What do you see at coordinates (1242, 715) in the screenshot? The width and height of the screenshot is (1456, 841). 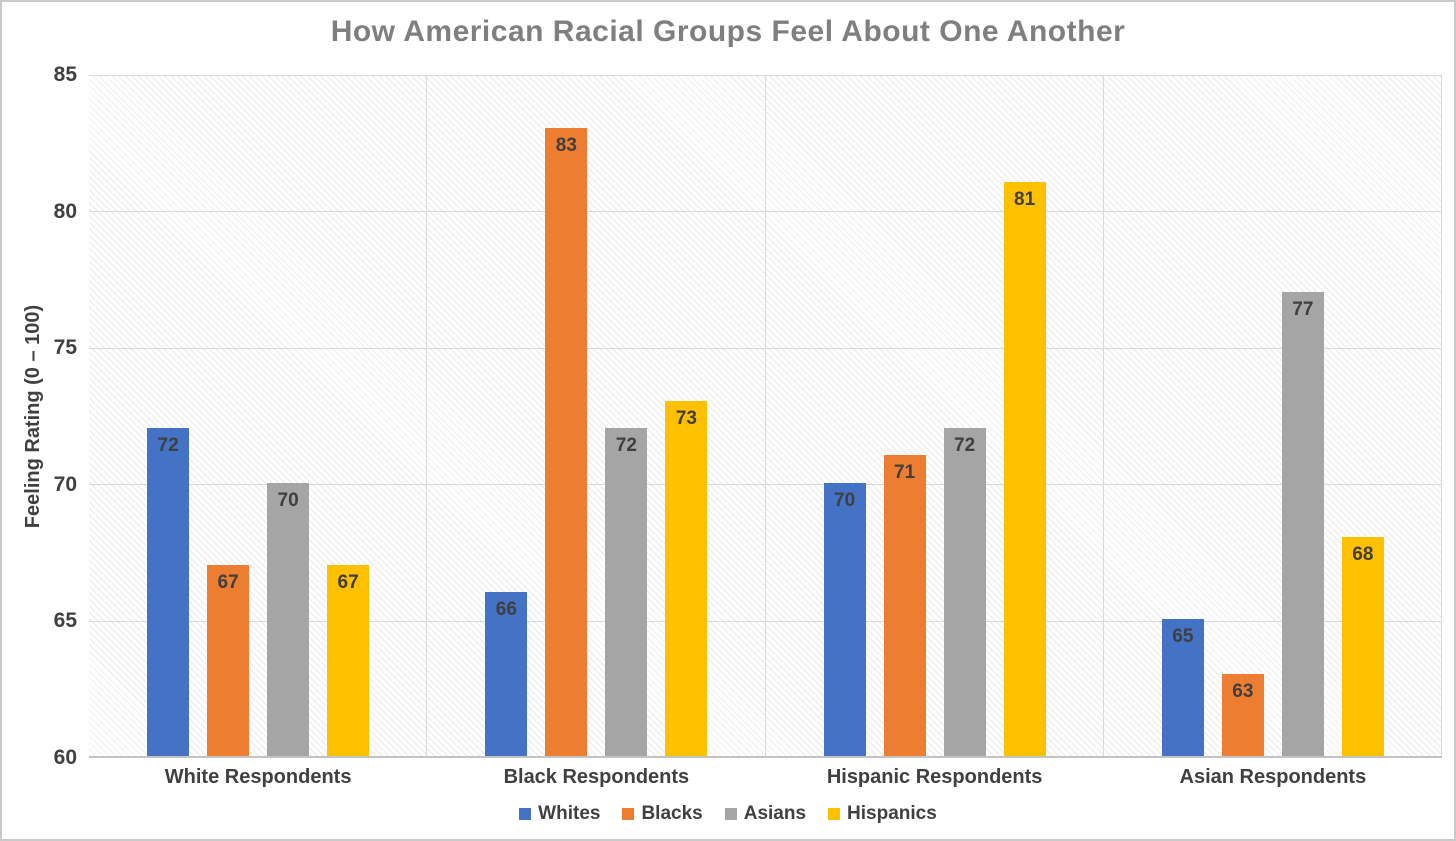 I see `bar: 63` at bounding box center [1242, 715].